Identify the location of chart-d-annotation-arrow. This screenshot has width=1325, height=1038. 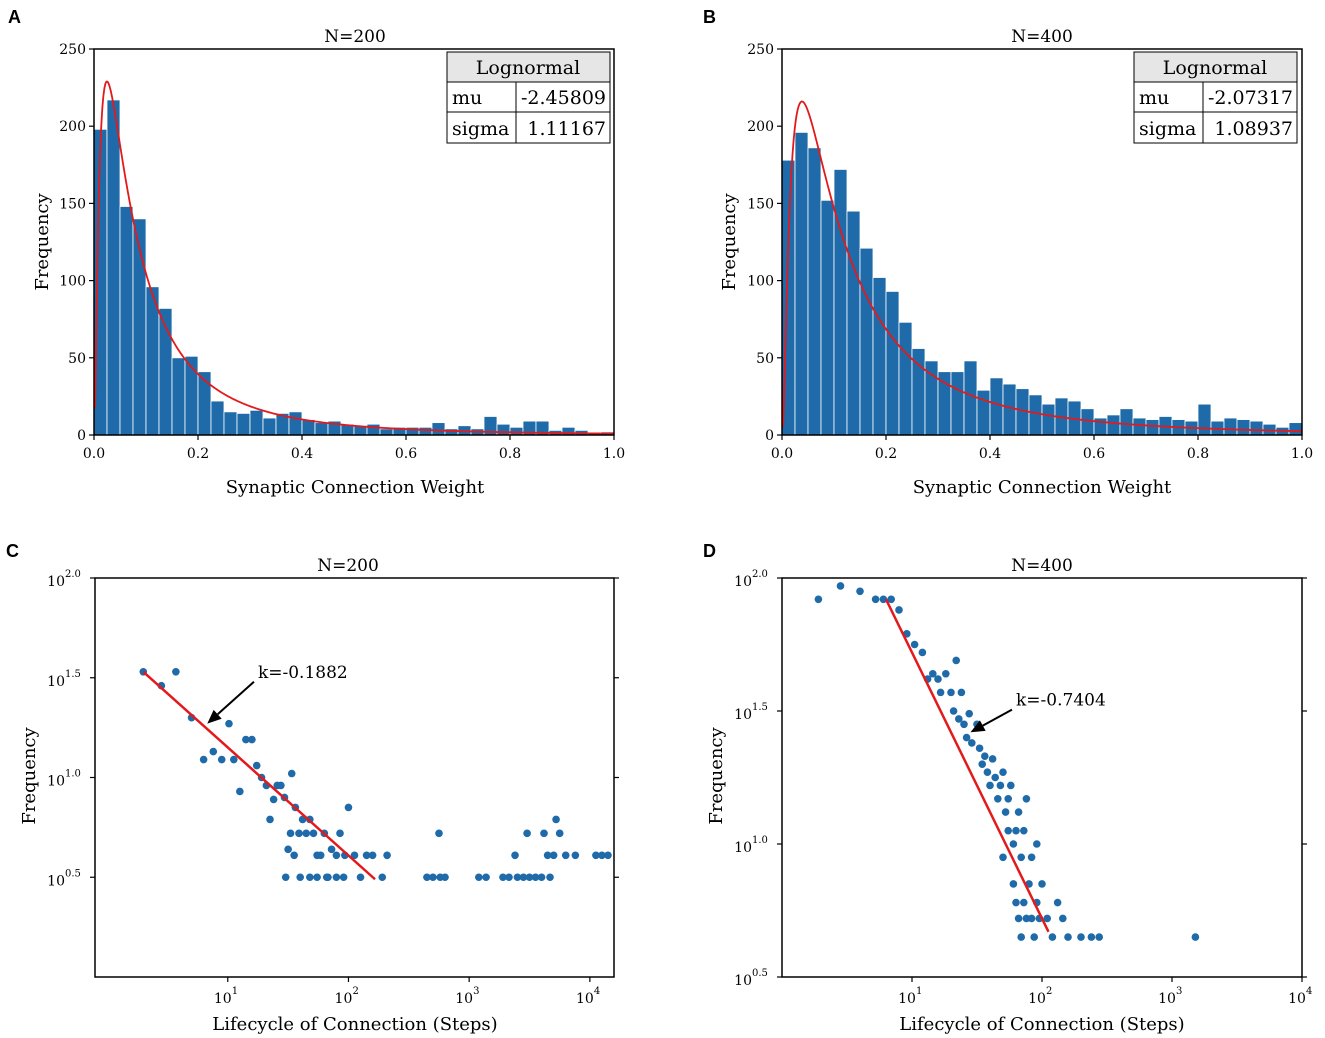
(997, 717).